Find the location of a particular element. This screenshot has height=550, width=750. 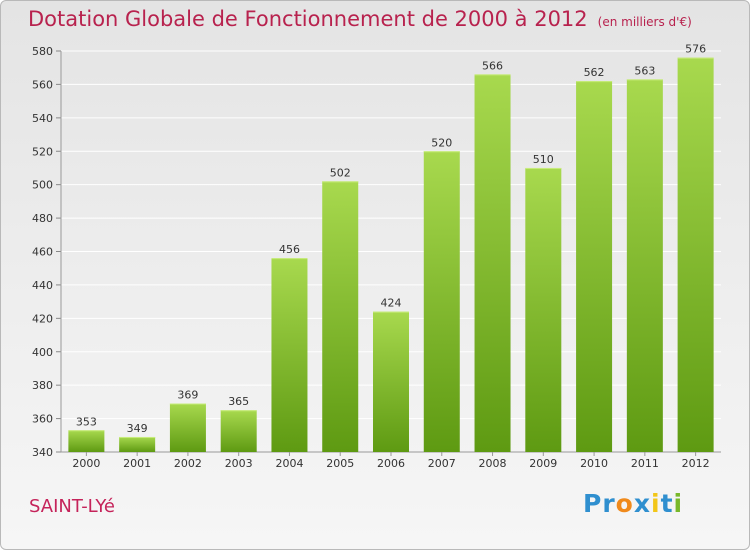

y-tick-label: 580 is located at coordinates (42, 51).